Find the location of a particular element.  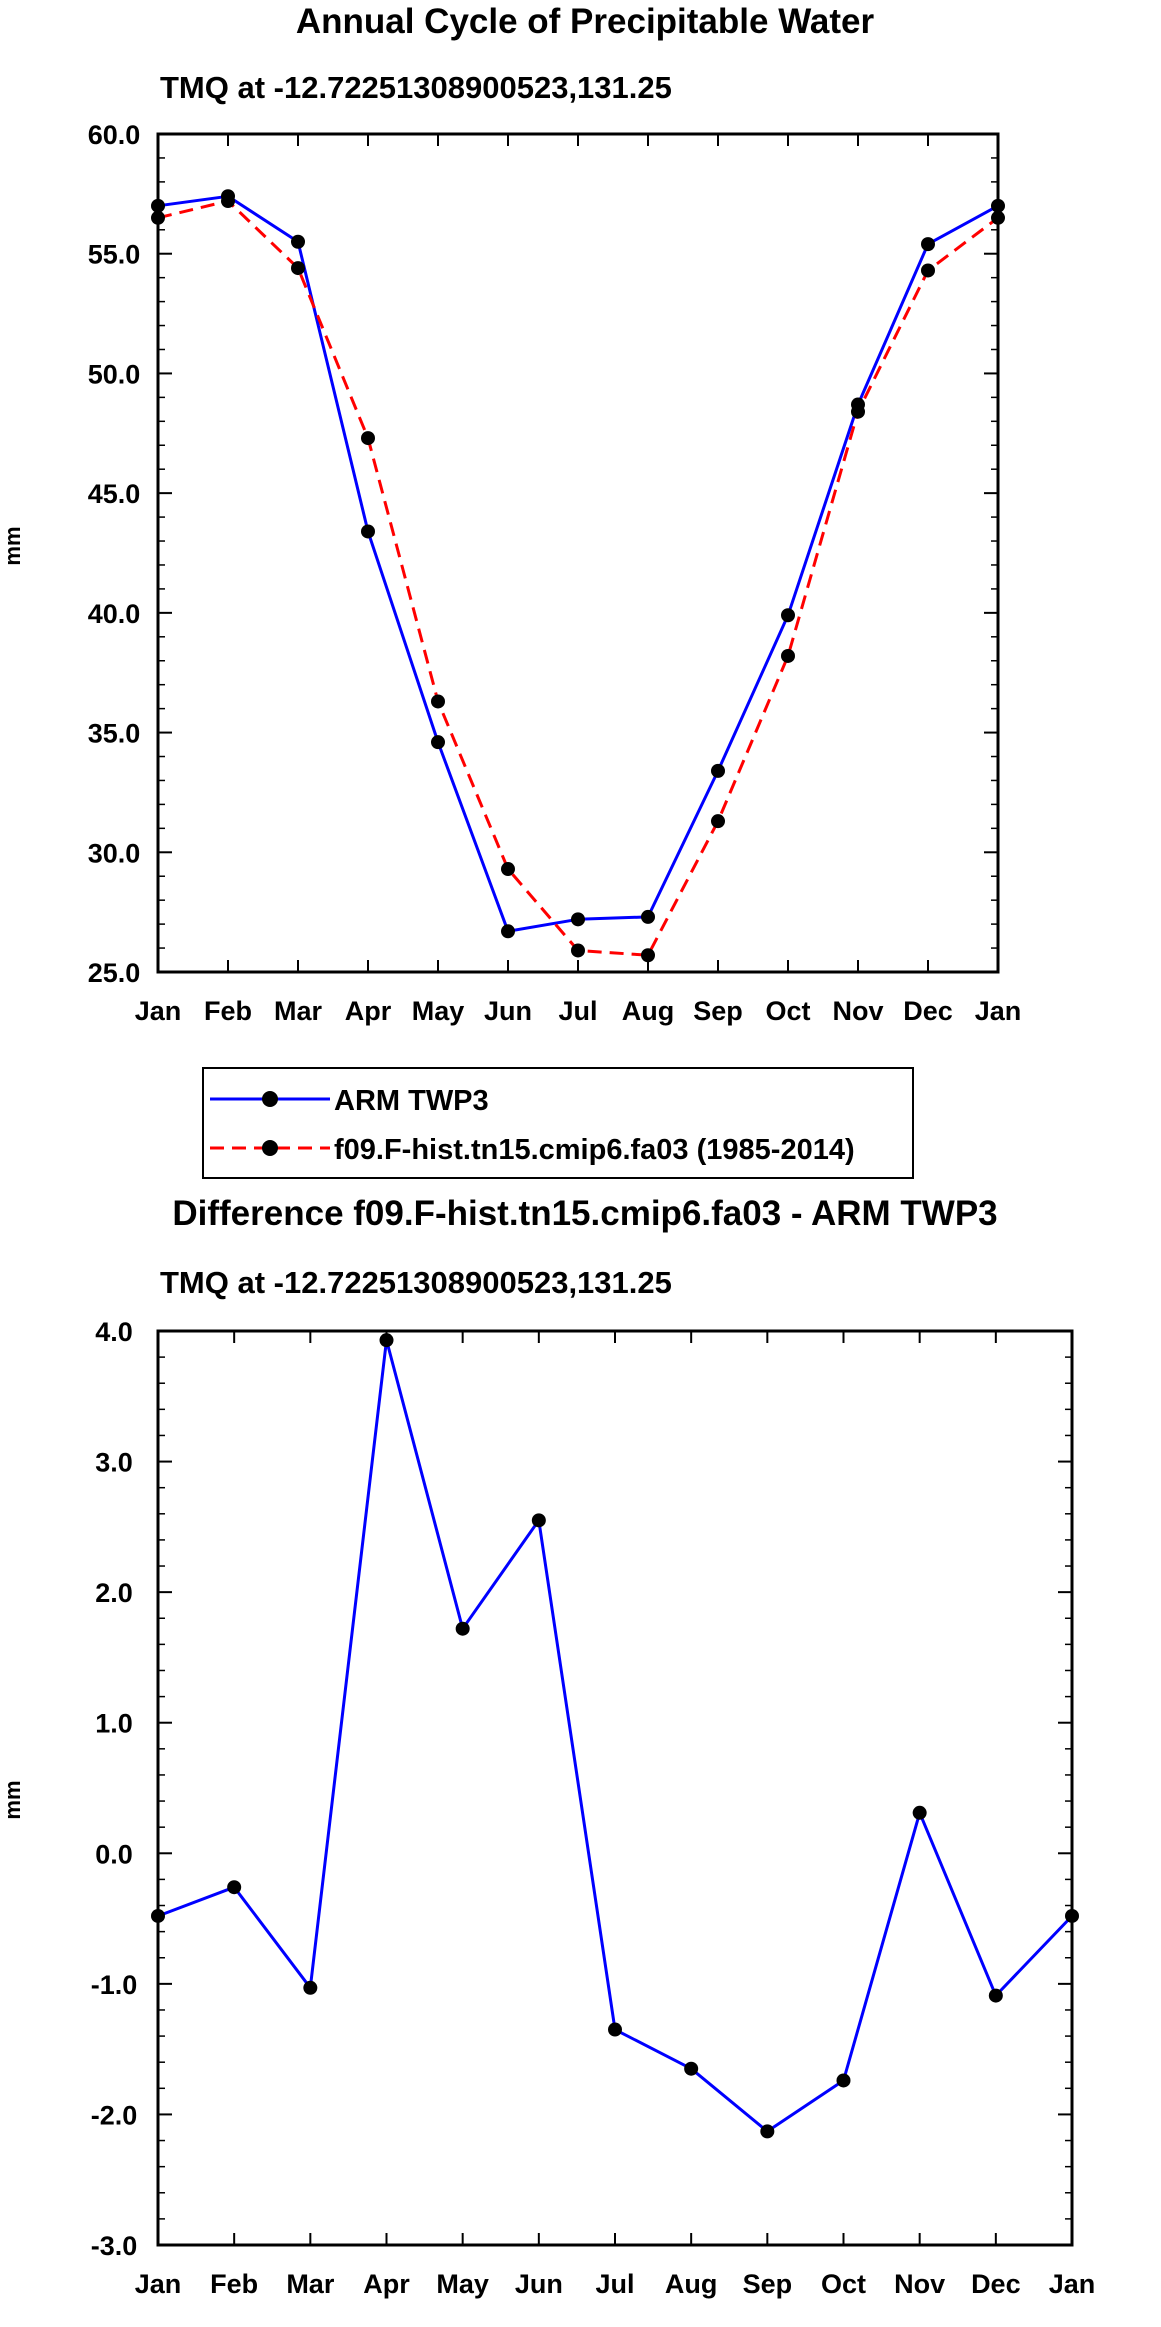

chart1-xtick-label: Nov is located at coordinates (857, 1011).